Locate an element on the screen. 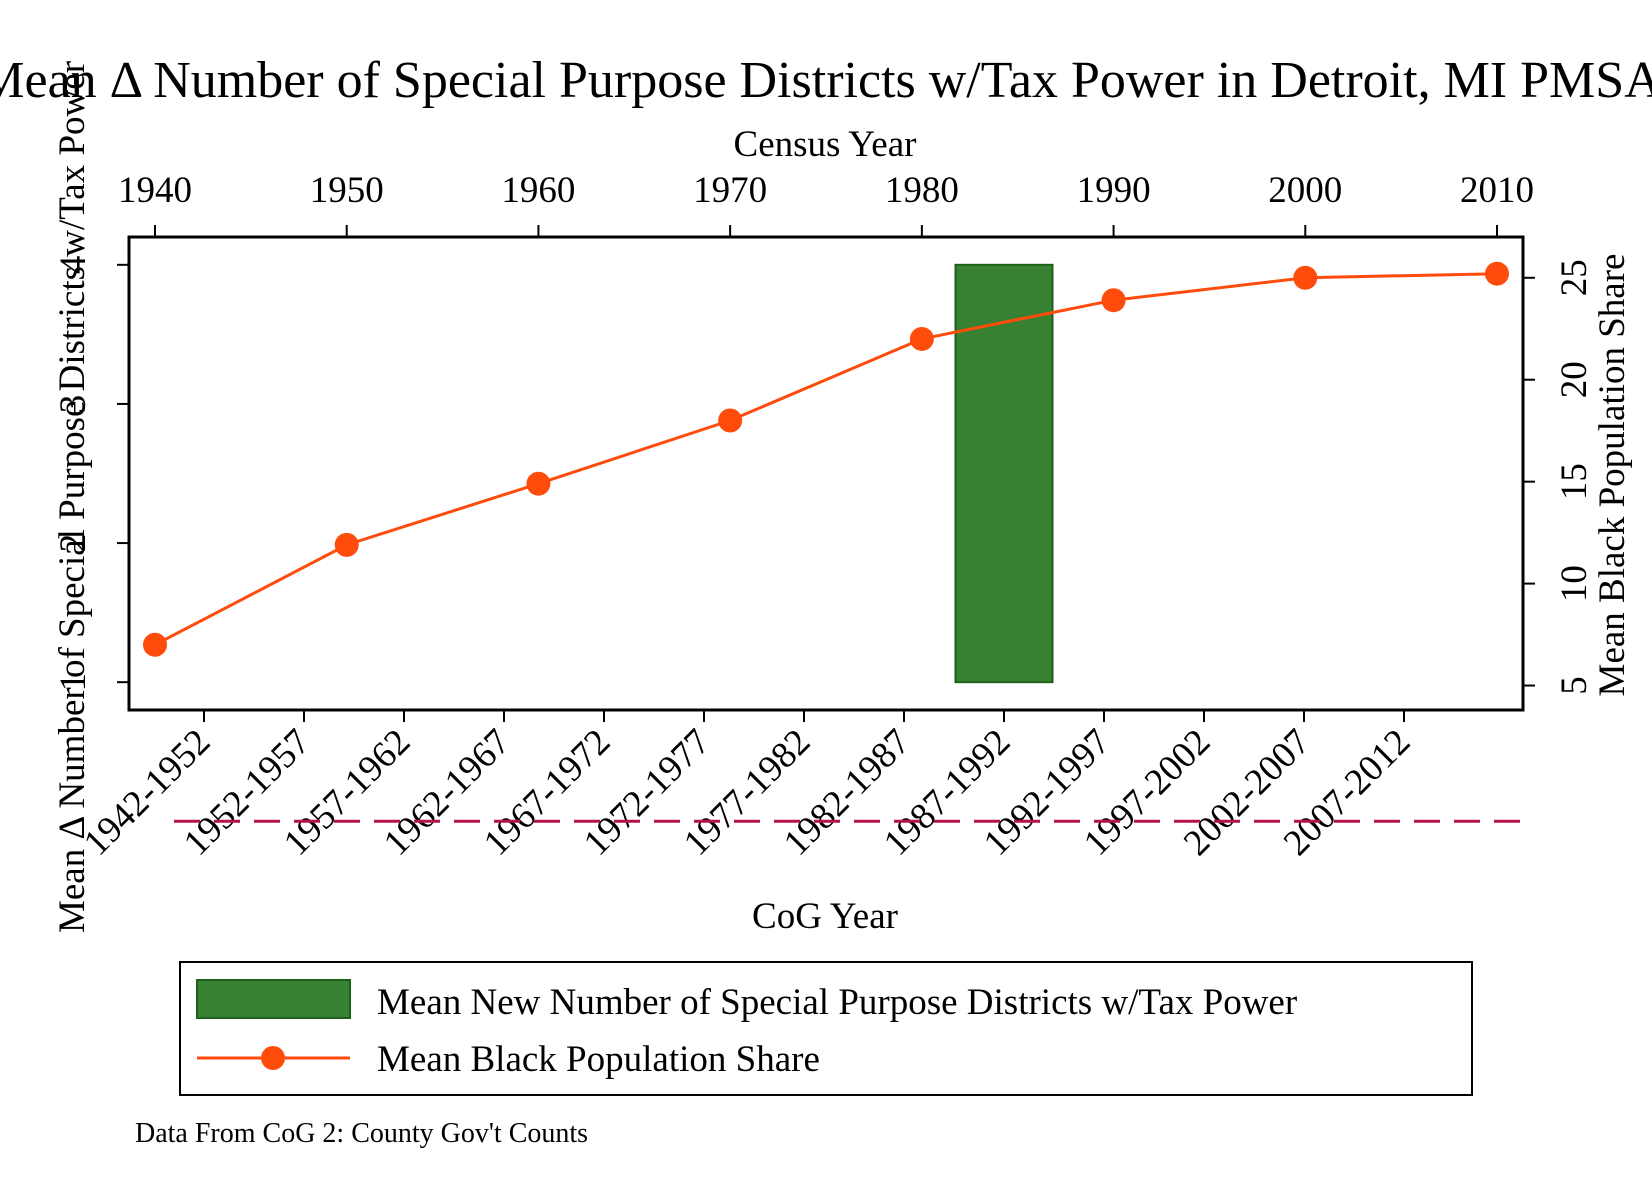 The height and width of the screenshot is (1201, 1652). top-axis-tick-label: 2010 is located at coordinates (1497, 190).